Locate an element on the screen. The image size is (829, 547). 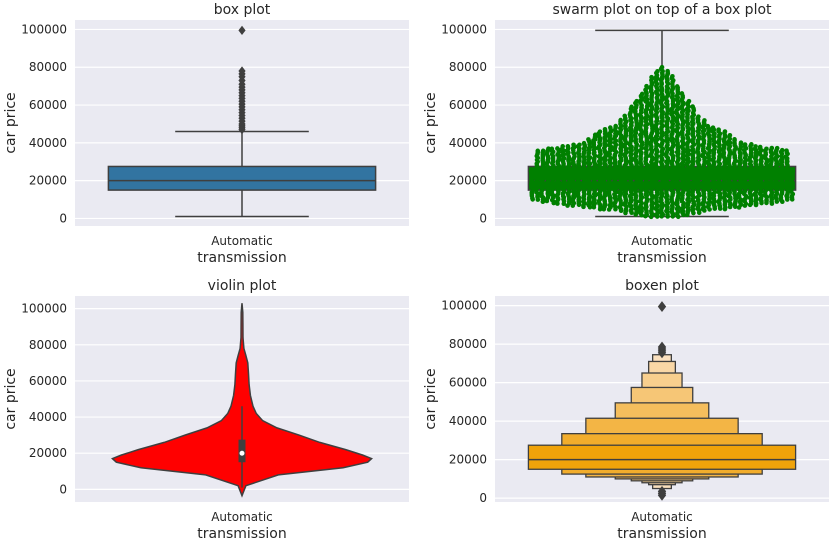
violin-body is located at coordinates (242, 400).